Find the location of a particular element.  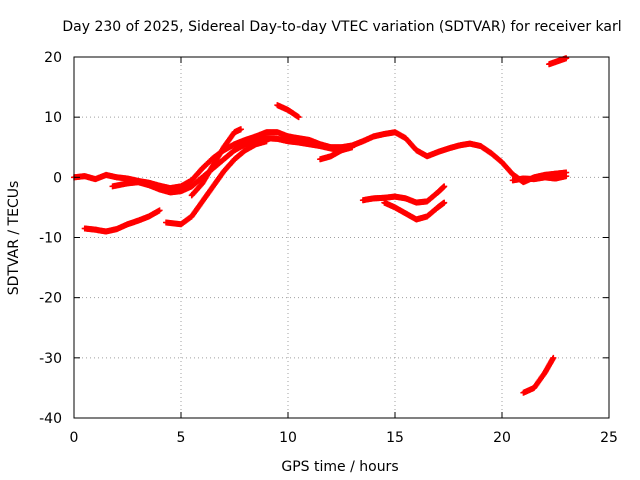

y-axis-title: SDTVAR / TECUs is located at coordinates (14, 238).